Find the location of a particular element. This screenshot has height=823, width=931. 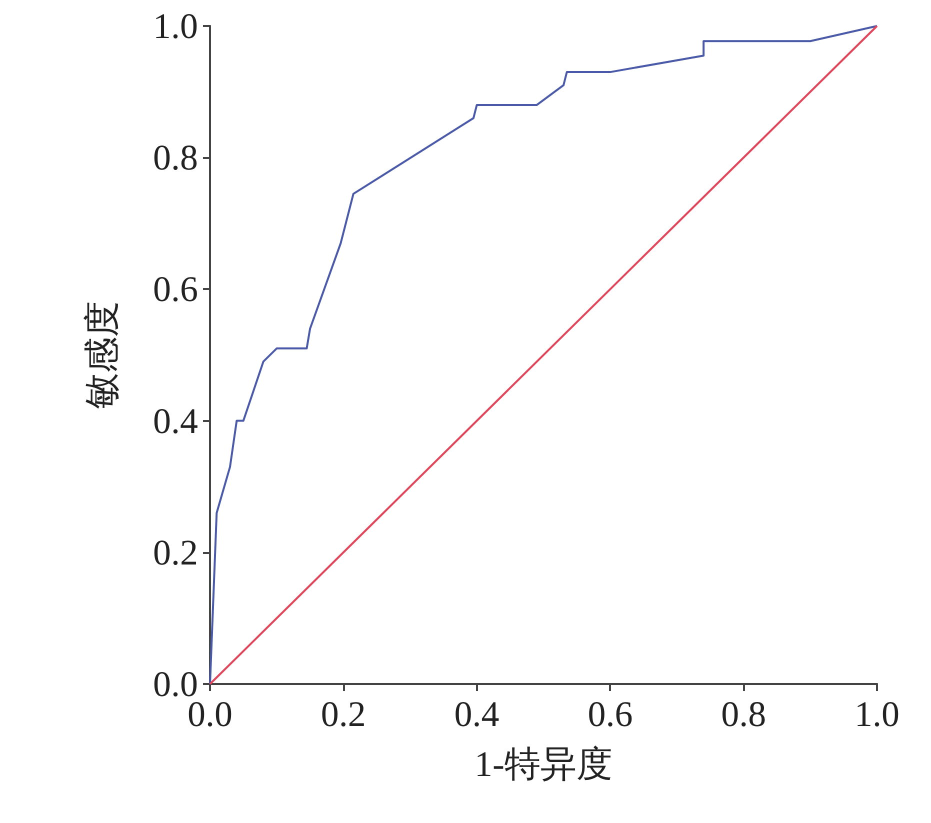

y-tick-label: 0.8 is located at coordinates (175, 158).